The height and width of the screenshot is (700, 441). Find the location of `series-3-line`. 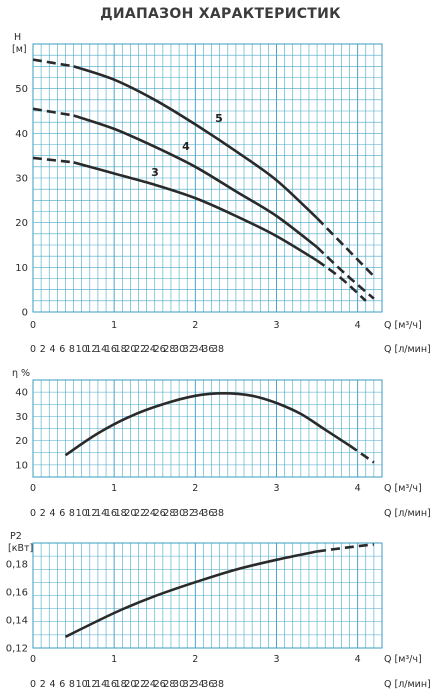

series-3-line is located at coordinates (195, 211).